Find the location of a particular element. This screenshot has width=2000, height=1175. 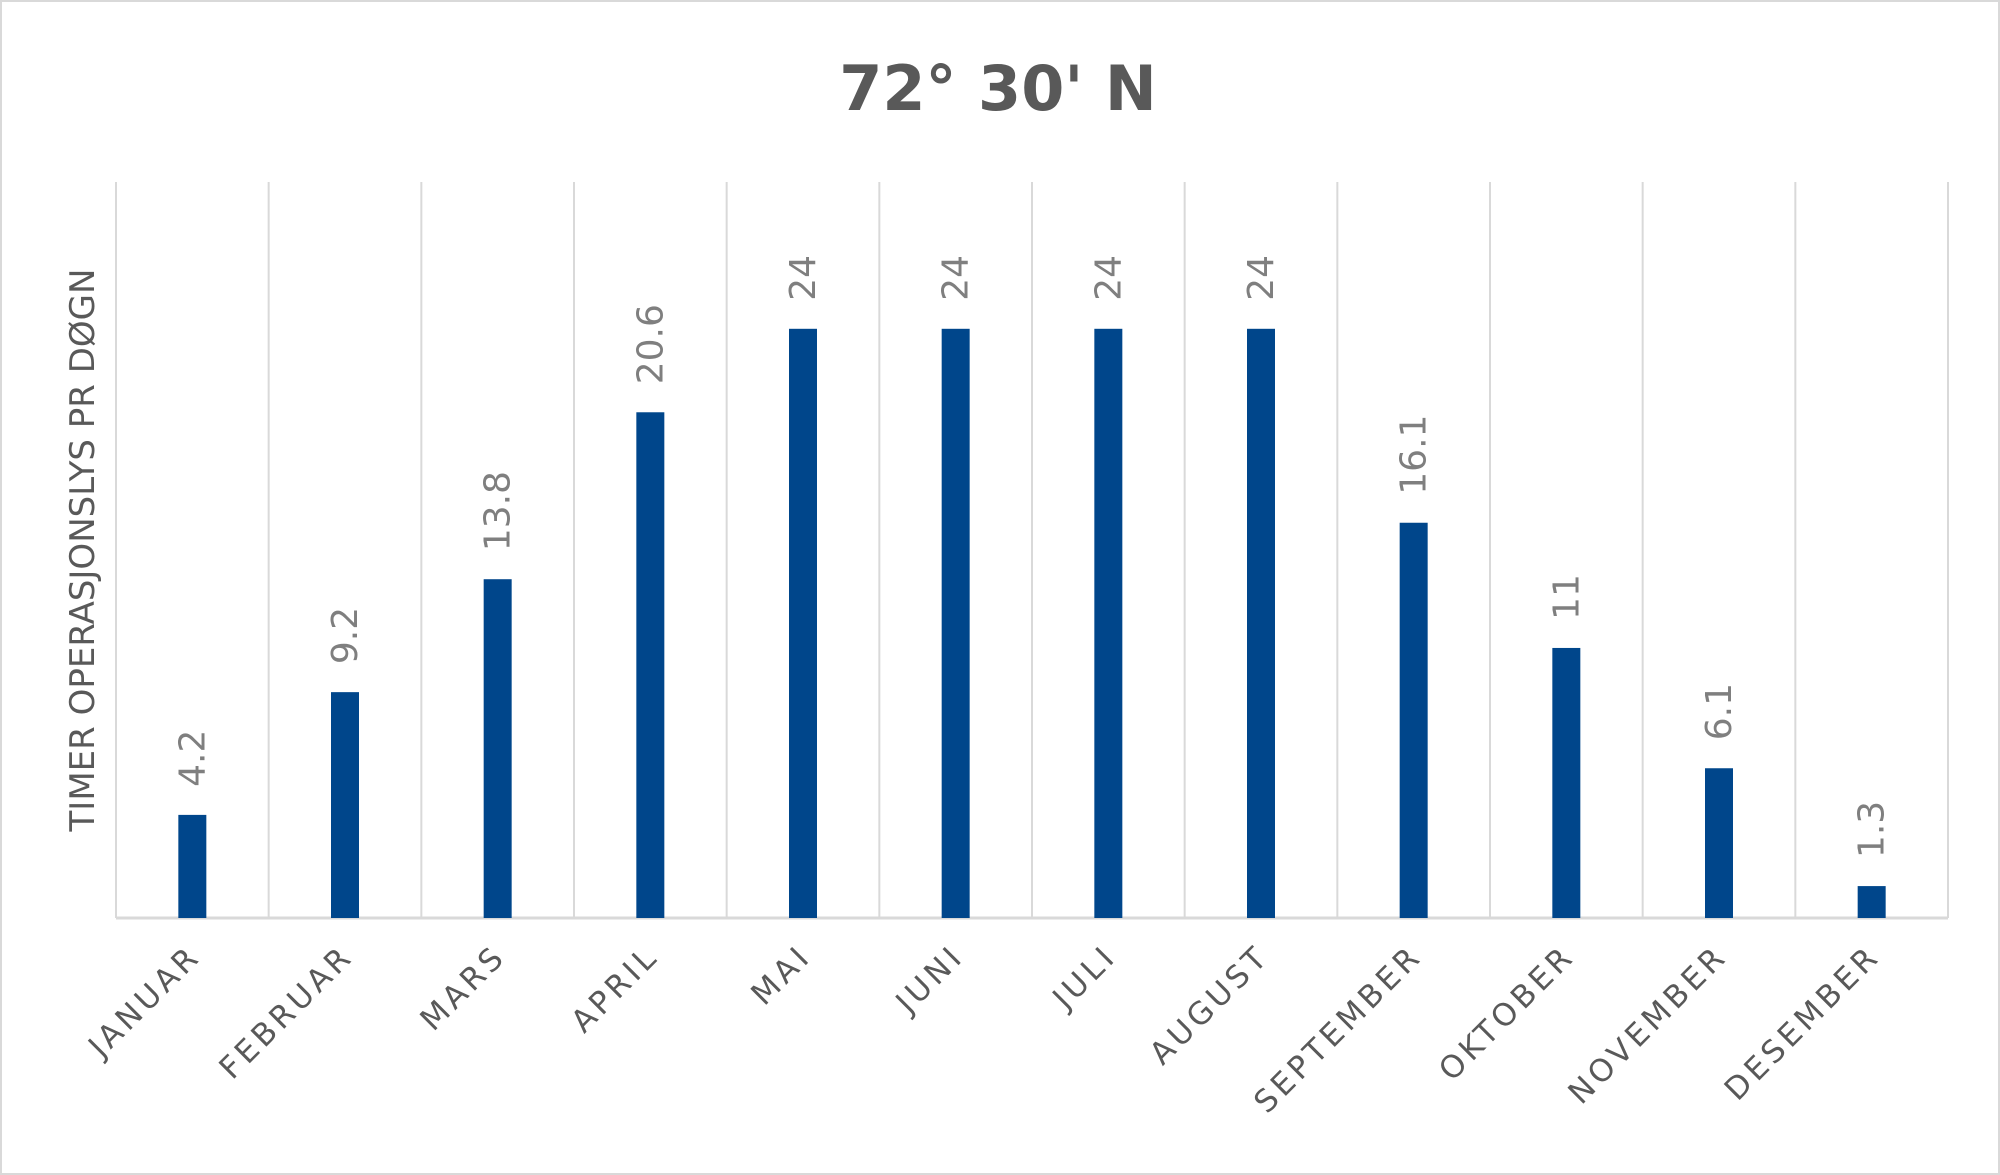

bar-desember is located at coordinates (1871, 902).